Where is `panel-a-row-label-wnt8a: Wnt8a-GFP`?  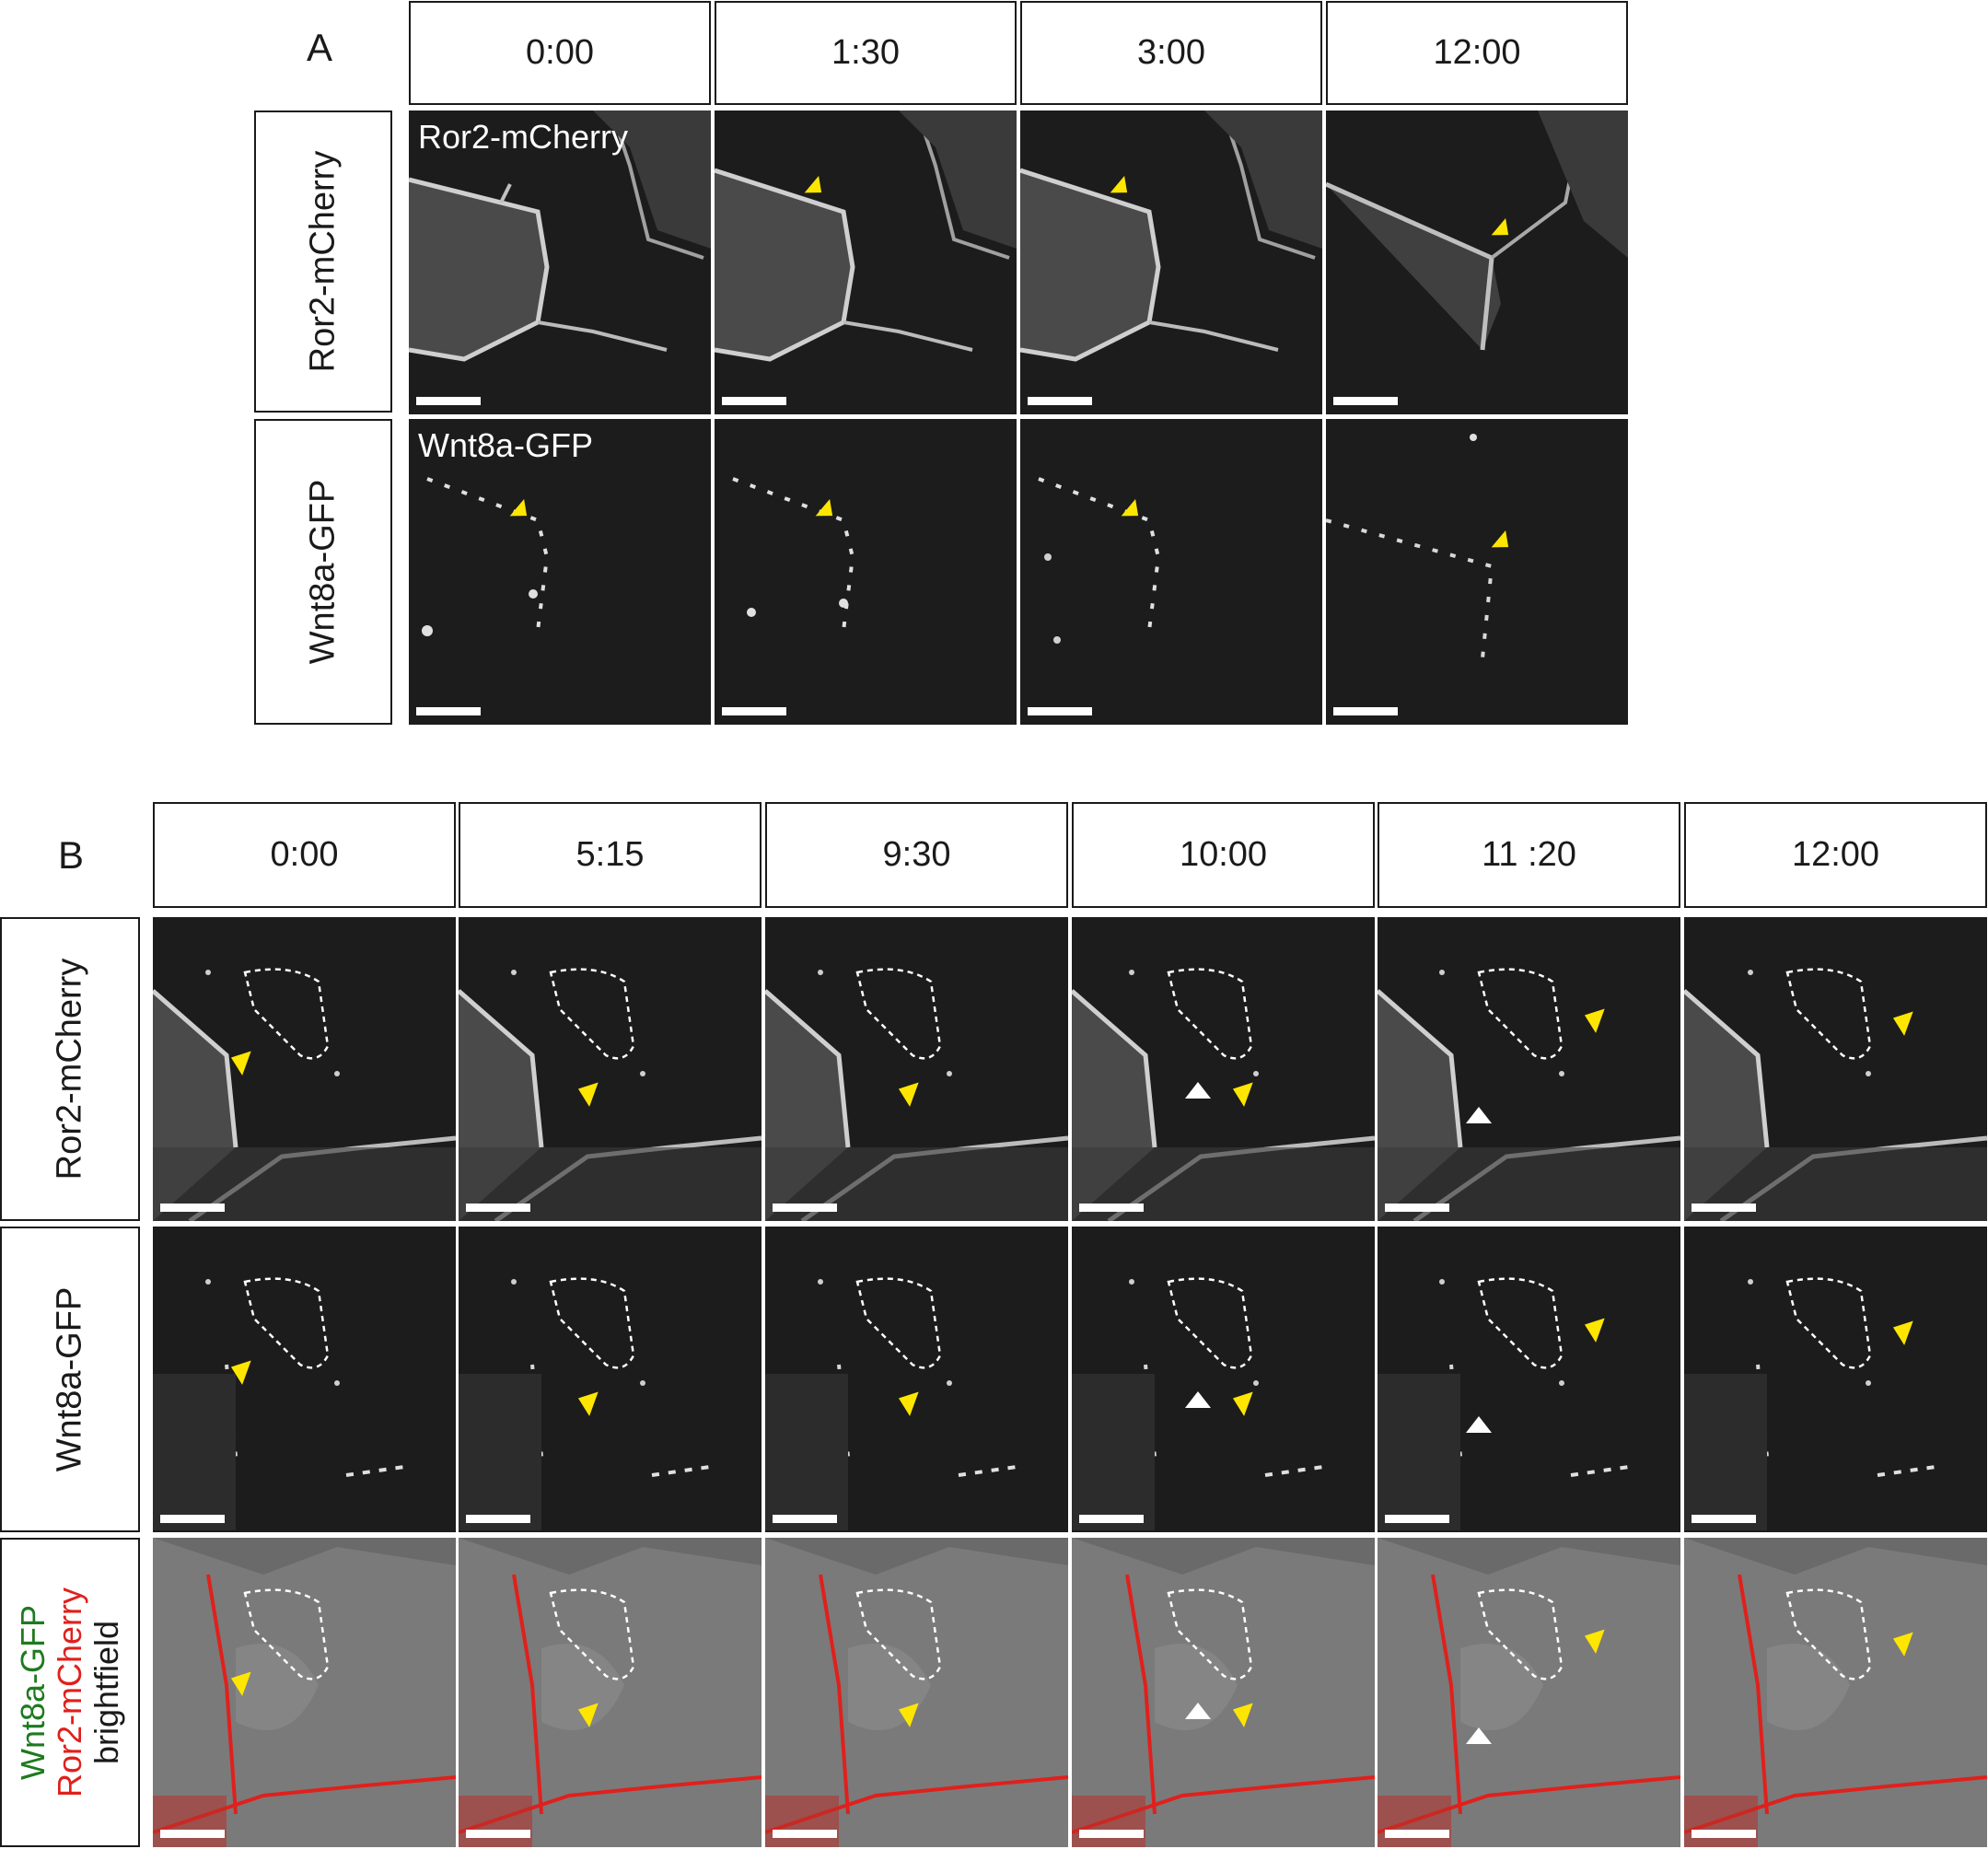 panel-a-row-label-wnt8a: Wnt8a-GFP is located at coordinates (323, 572).